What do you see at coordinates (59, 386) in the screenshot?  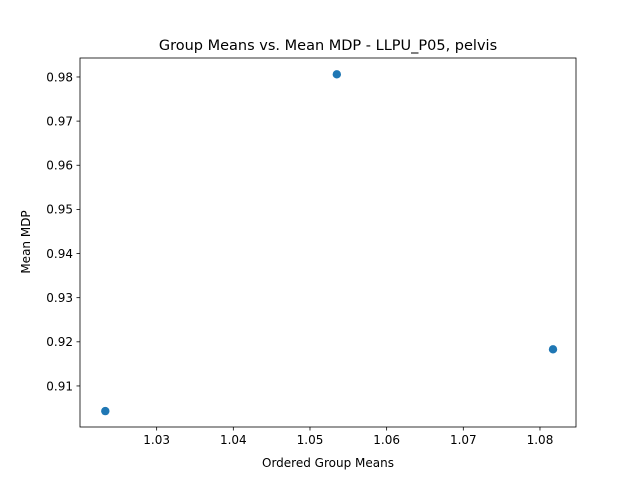 I see `y-tick-label: 0.91` at bounding box center [59, 386].